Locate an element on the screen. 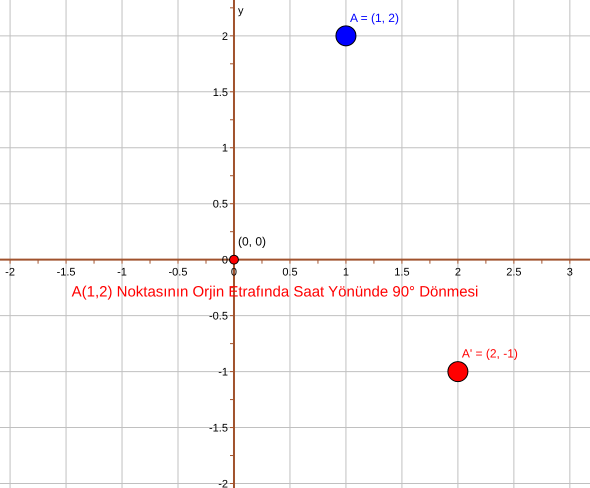  x-tick-label: 3 is located at coordinates (569, 272).